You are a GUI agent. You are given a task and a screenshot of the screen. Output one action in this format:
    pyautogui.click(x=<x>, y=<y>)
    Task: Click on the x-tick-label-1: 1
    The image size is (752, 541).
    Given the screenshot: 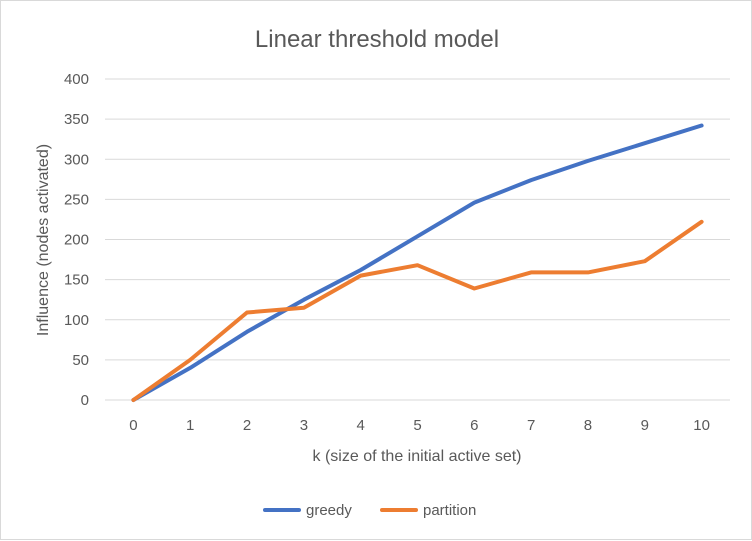 What is the action you would take?
    pyautogui.click(x=190, y=425)
    